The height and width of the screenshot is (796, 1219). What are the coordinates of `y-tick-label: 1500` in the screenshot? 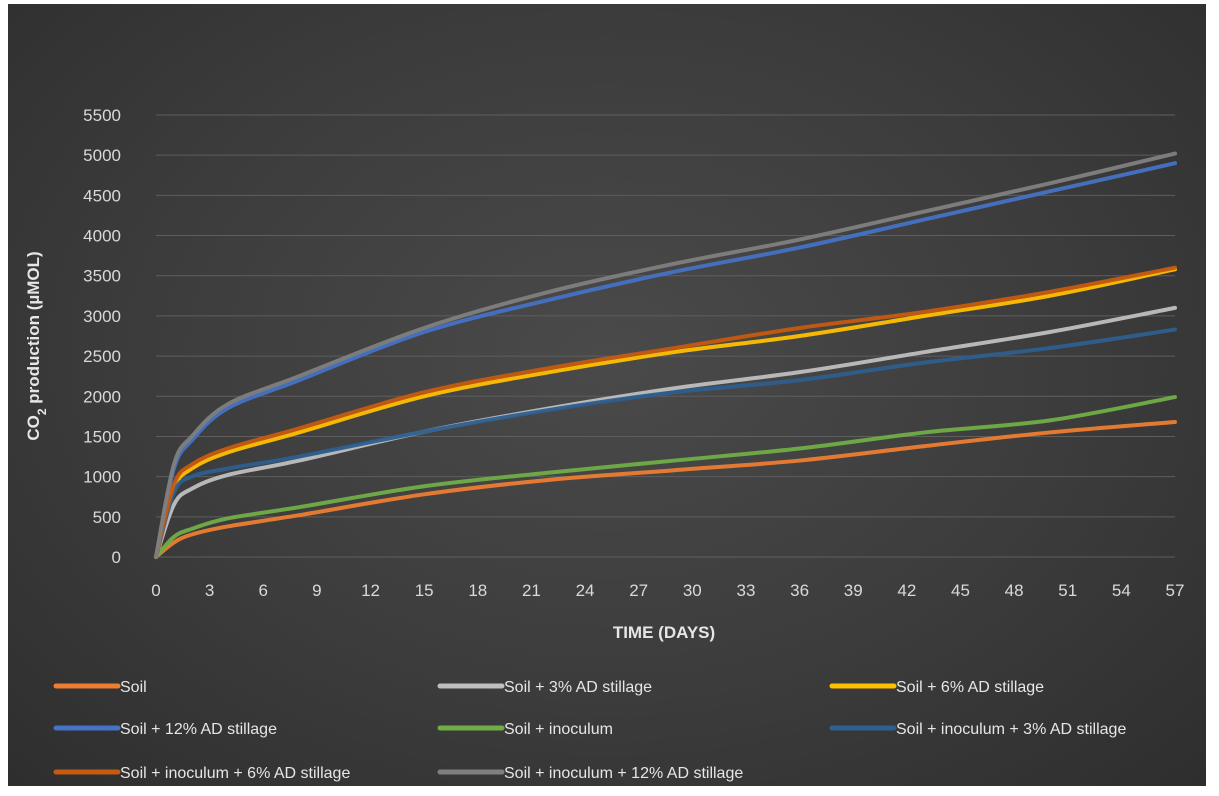 It's located at (102, 436).